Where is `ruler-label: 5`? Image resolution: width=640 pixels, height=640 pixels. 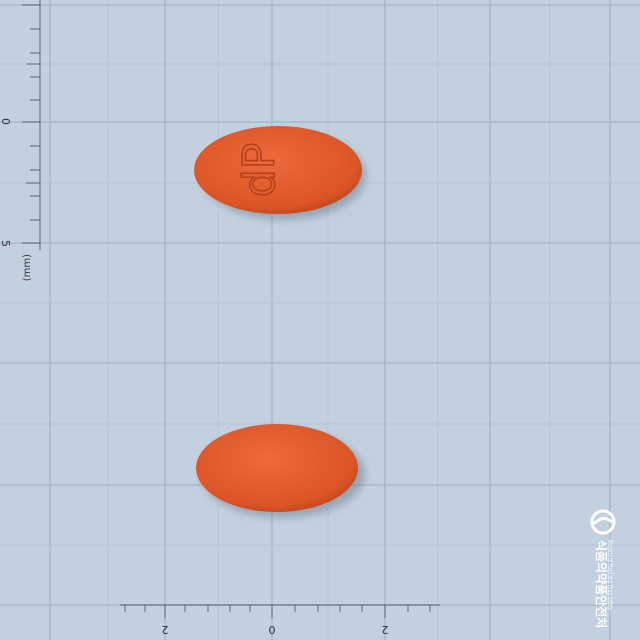 ruler-label: 5 is located at coordinates (6, 243).